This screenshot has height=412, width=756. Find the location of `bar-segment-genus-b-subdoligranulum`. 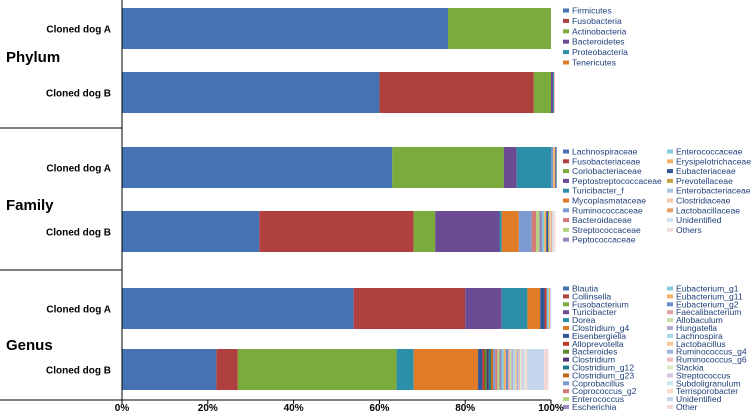

bar-segment-genus-b-subdoligranulum is located at coordinates (524, 369).